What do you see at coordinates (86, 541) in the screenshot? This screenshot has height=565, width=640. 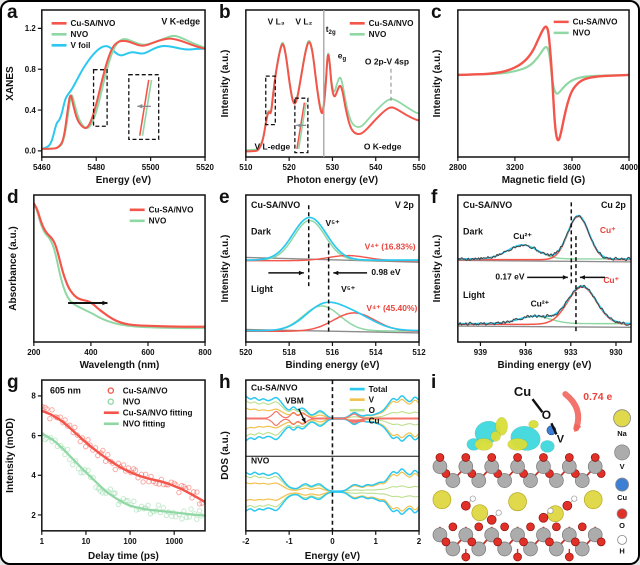 I see `svg-text: 10` at bounding box center [86, 541].